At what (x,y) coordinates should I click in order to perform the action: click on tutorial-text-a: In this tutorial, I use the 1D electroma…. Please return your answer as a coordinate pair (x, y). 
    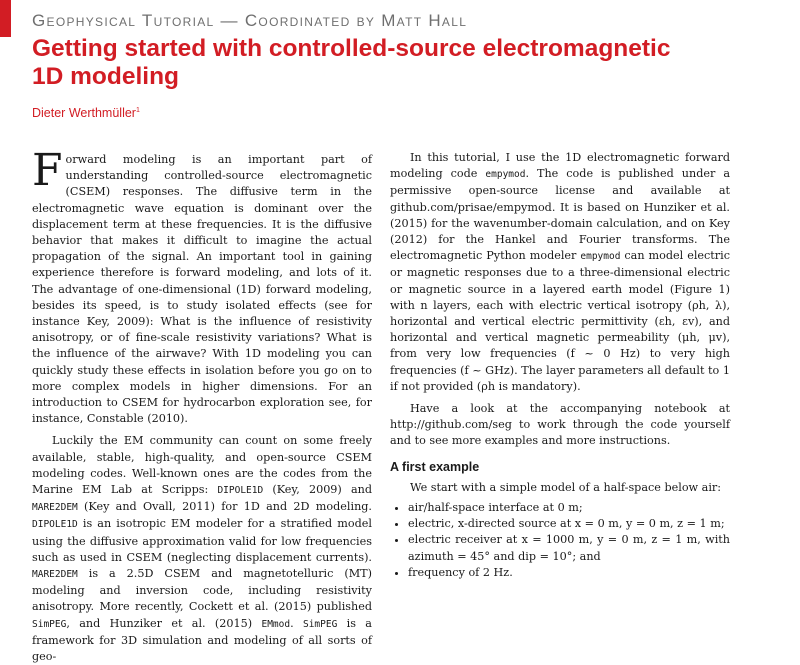
    Looking at the image, I should click on (560, 166).